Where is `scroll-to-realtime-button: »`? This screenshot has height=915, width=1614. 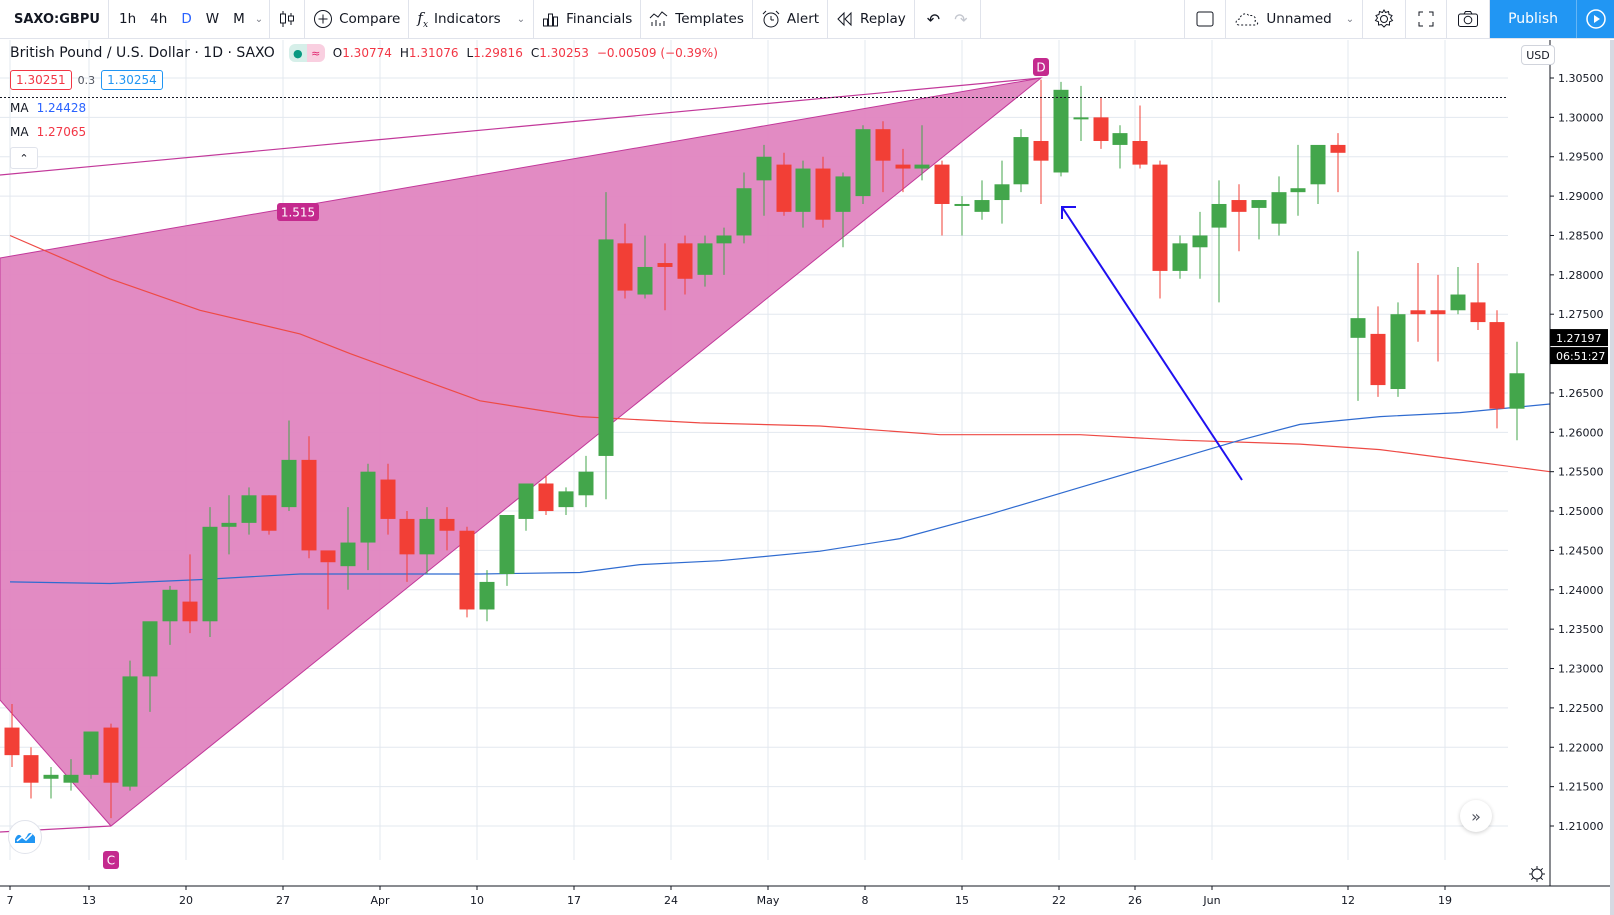
scroll-to-realtime-button: » is located at coordinates (1476, 816).